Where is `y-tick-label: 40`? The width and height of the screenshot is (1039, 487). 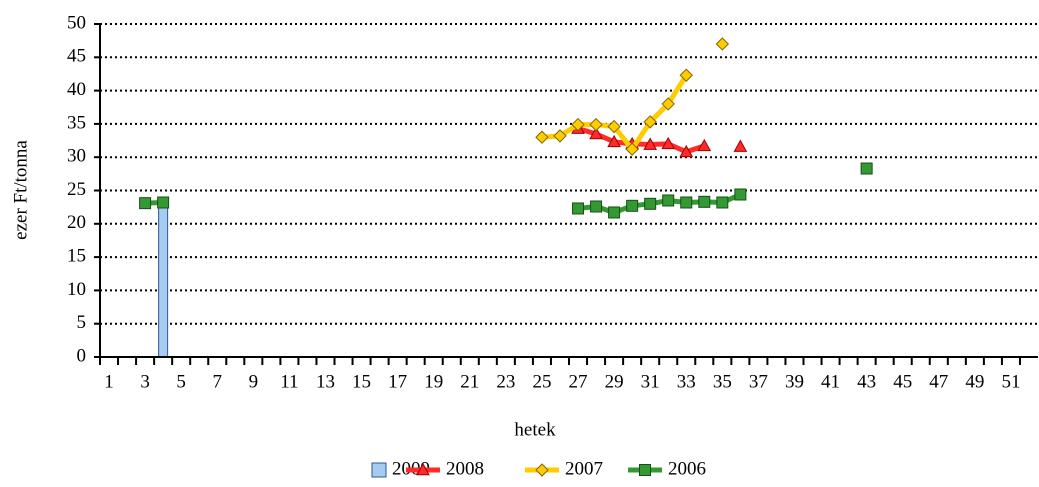
y-tick-label: 40 is located at coordinates (76, 89).